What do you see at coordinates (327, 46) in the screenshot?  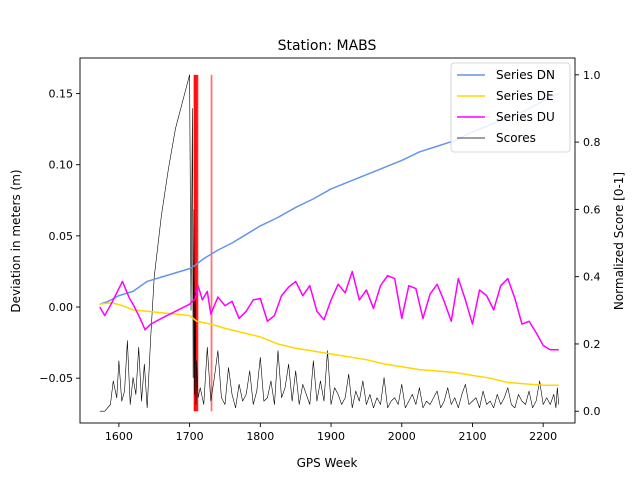 I see `chart-title: Station: MABS` at bounding box center [327, 46].